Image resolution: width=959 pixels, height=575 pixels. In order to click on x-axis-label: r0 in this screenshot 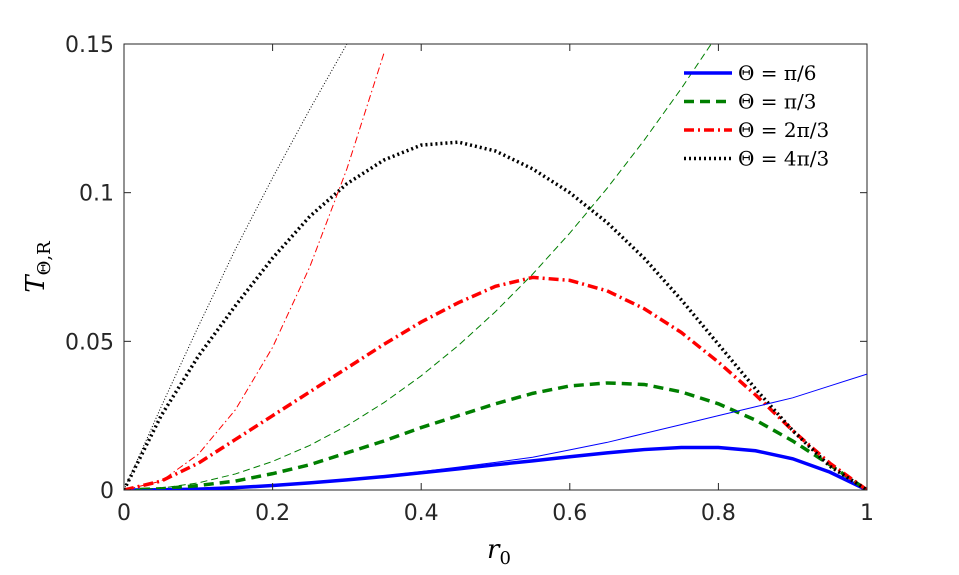, I will do `click(499, 552)`.